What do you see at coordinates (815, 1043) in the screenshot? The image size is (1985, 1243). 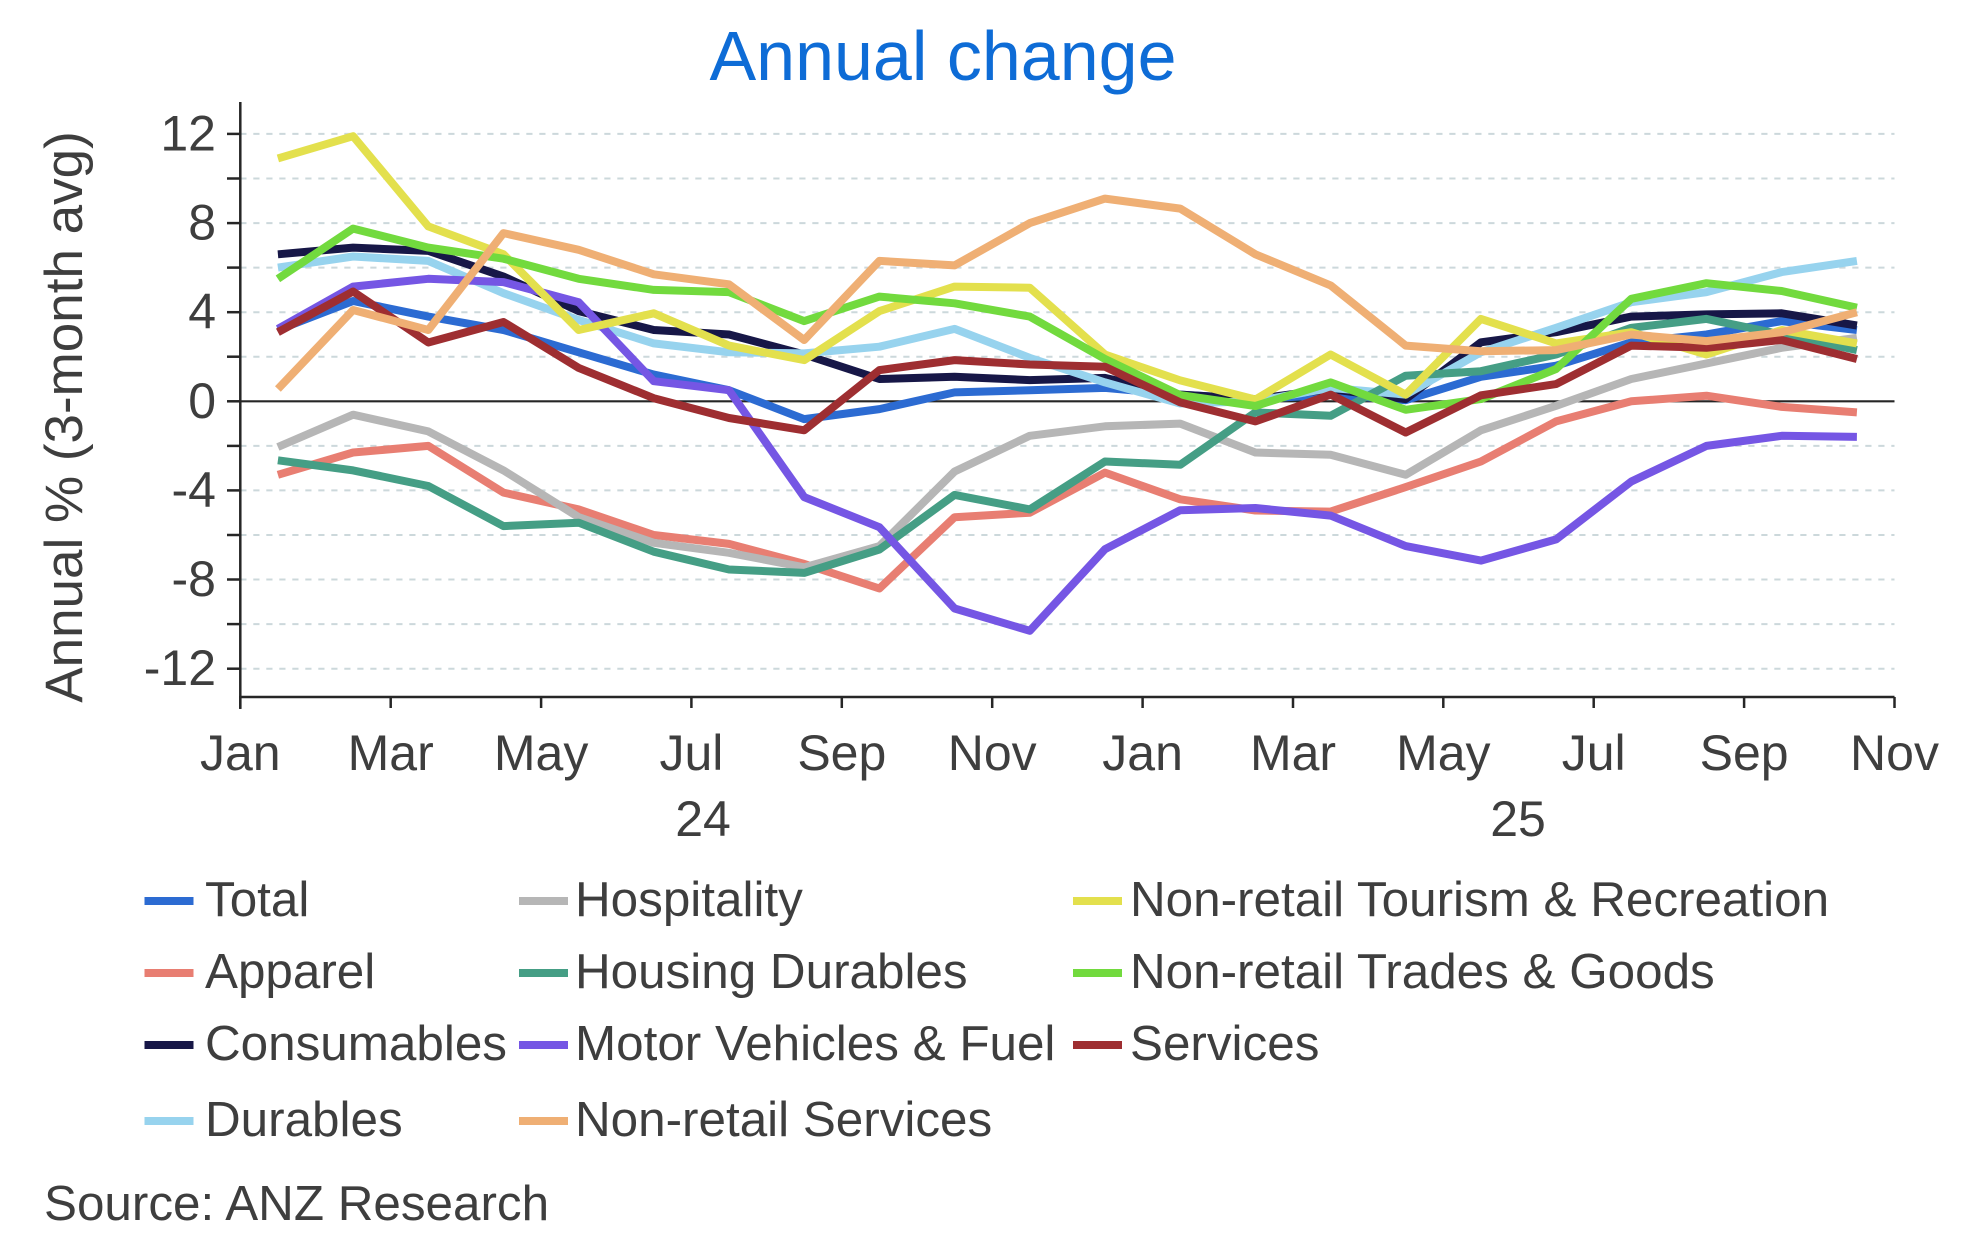 I see `svg-text: Motor Vehicles & Fuel` at bounding box center [815, 1043].